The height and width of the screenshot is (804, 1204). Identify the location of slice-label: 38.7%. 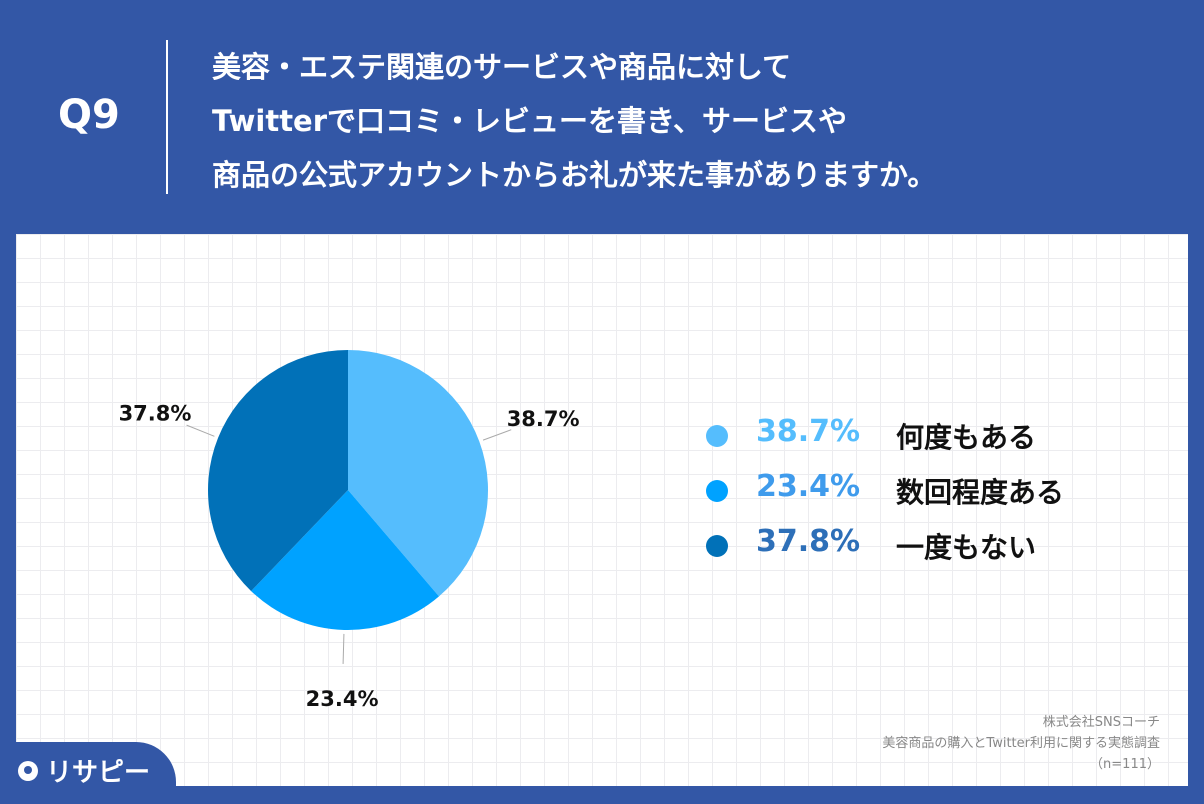
(543, 419).